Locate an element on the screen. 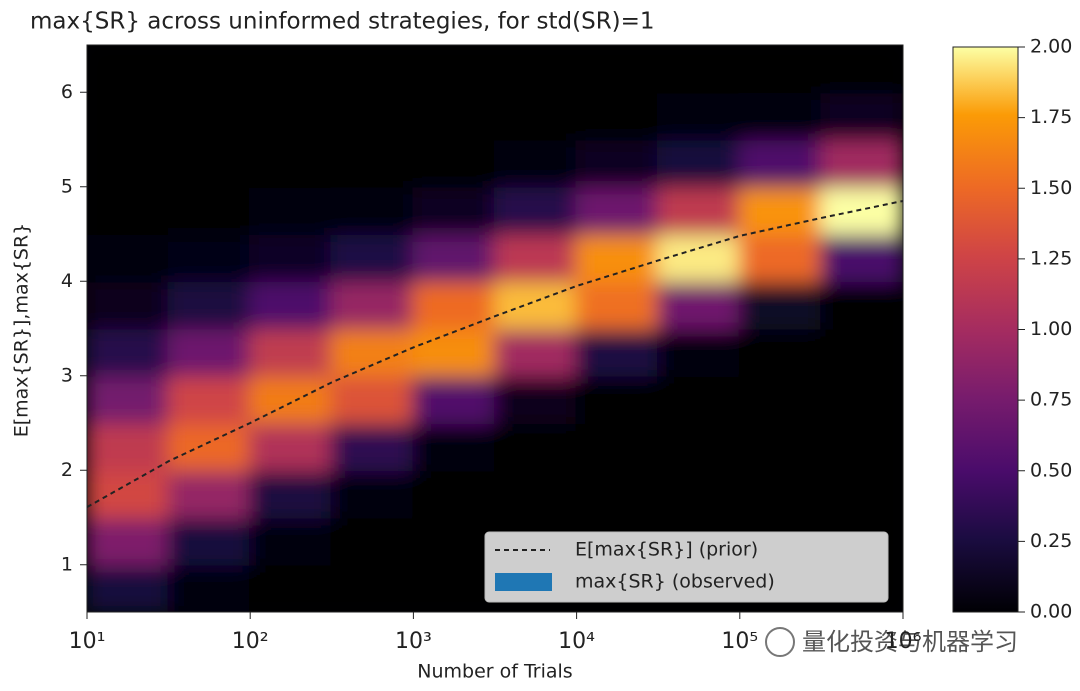 The image size is (1080, 691). watermark: 量化投资与机器学习 is located at coordinates (891, 642).